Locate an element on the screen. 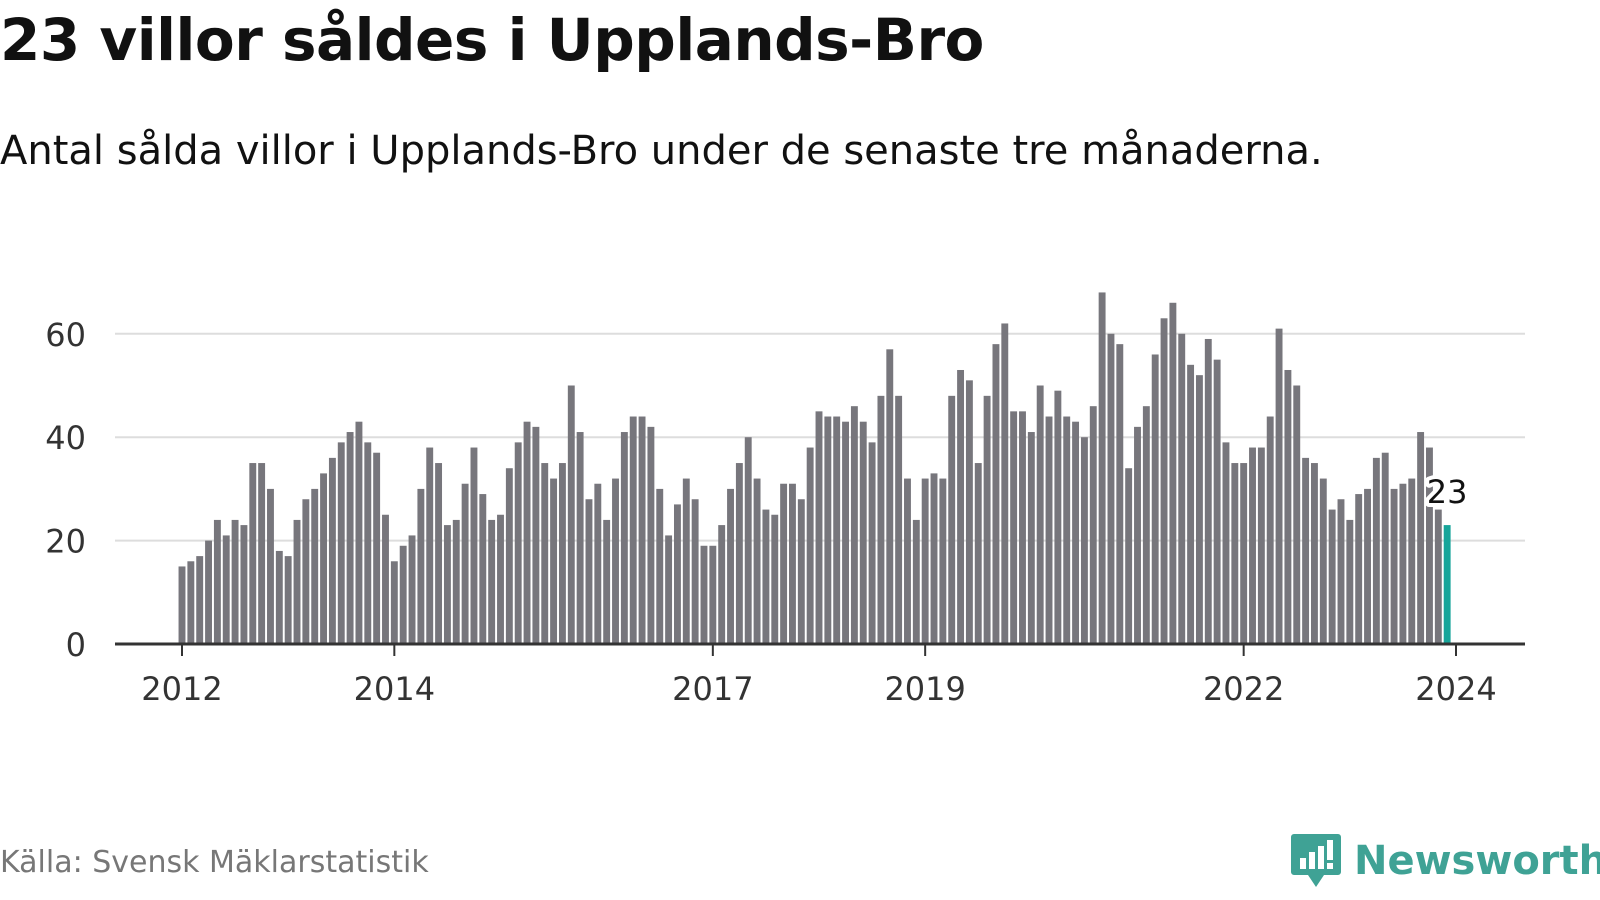  y-tick-label: 0 is located at coordinates (76, 645).